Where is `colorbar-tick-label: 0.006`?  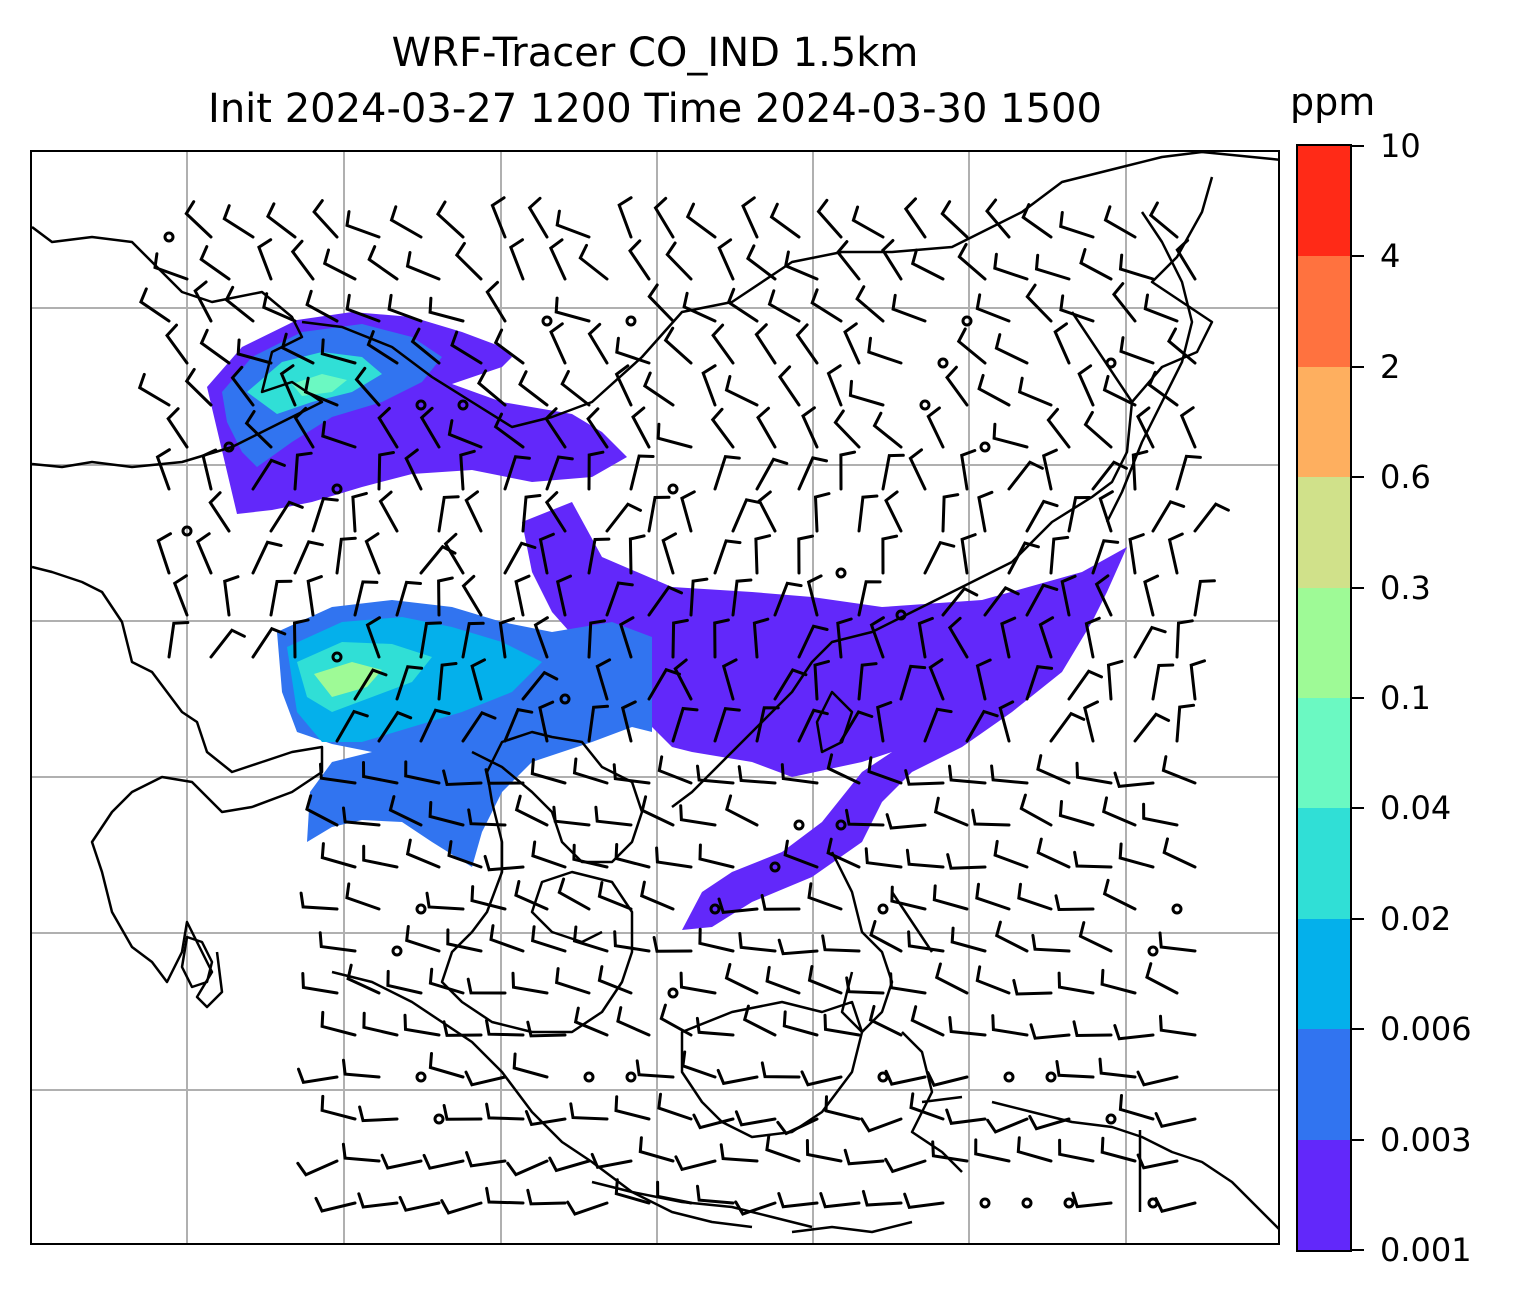
colorbar-tick-label: 0.006 is located at coordinates (1426, 1029).